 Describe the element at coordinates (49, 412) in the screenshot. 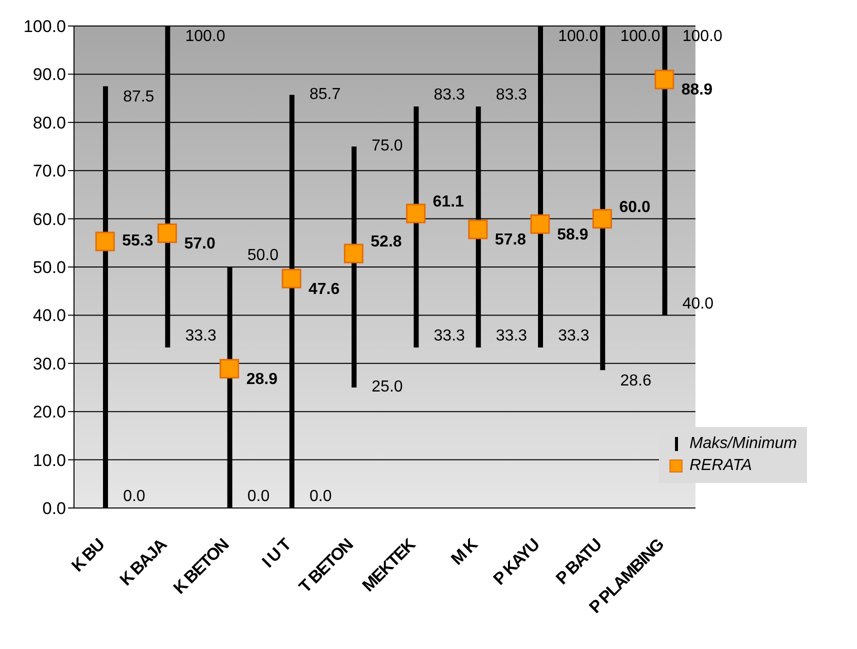

I see `y-tick-label: 20.0` at that location.